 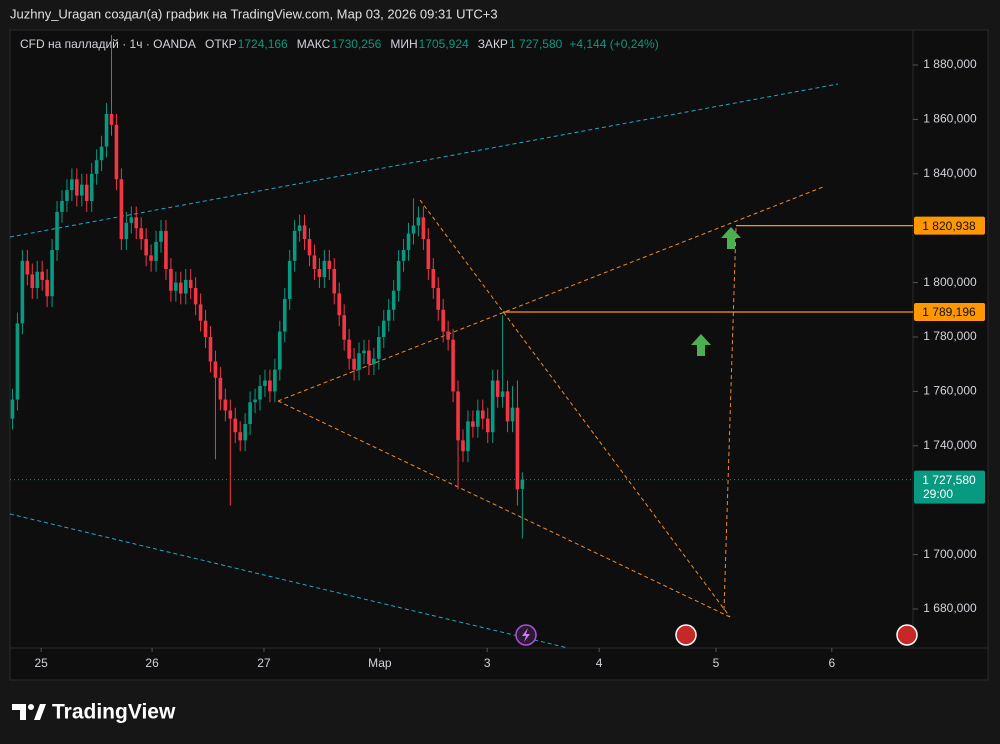 What do you see at coordinates (950, 64) in the screenshot?
I see `y-tick-label: 1 880,000` at bounding box center [950, 64].